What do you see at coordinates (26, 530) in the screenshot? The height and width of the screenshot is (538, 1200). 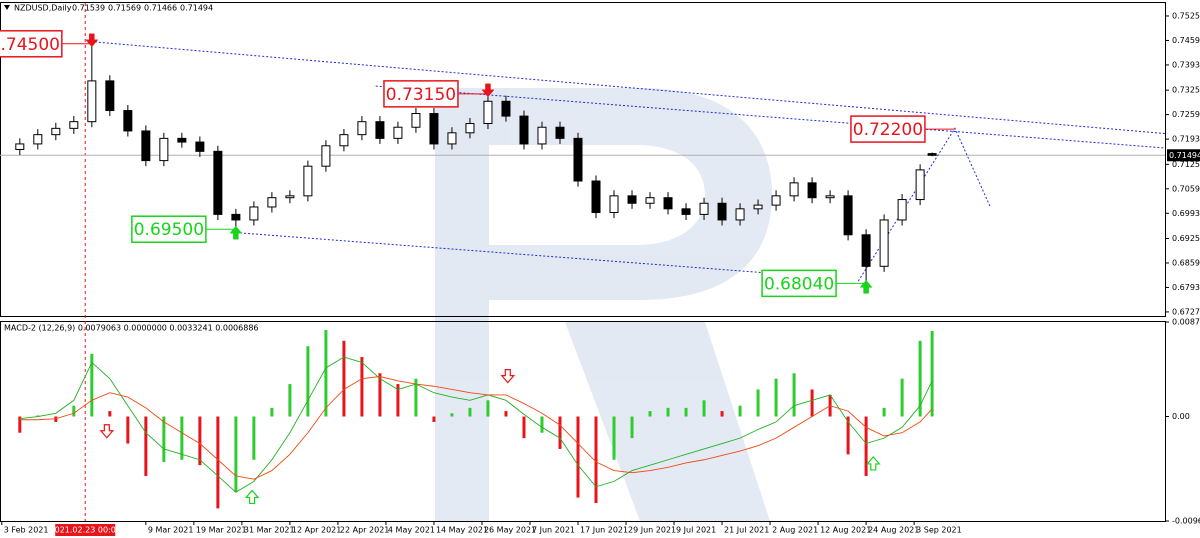 I see `x-tick-label: 3 Feb 2021` at bounding box center [26, 530].